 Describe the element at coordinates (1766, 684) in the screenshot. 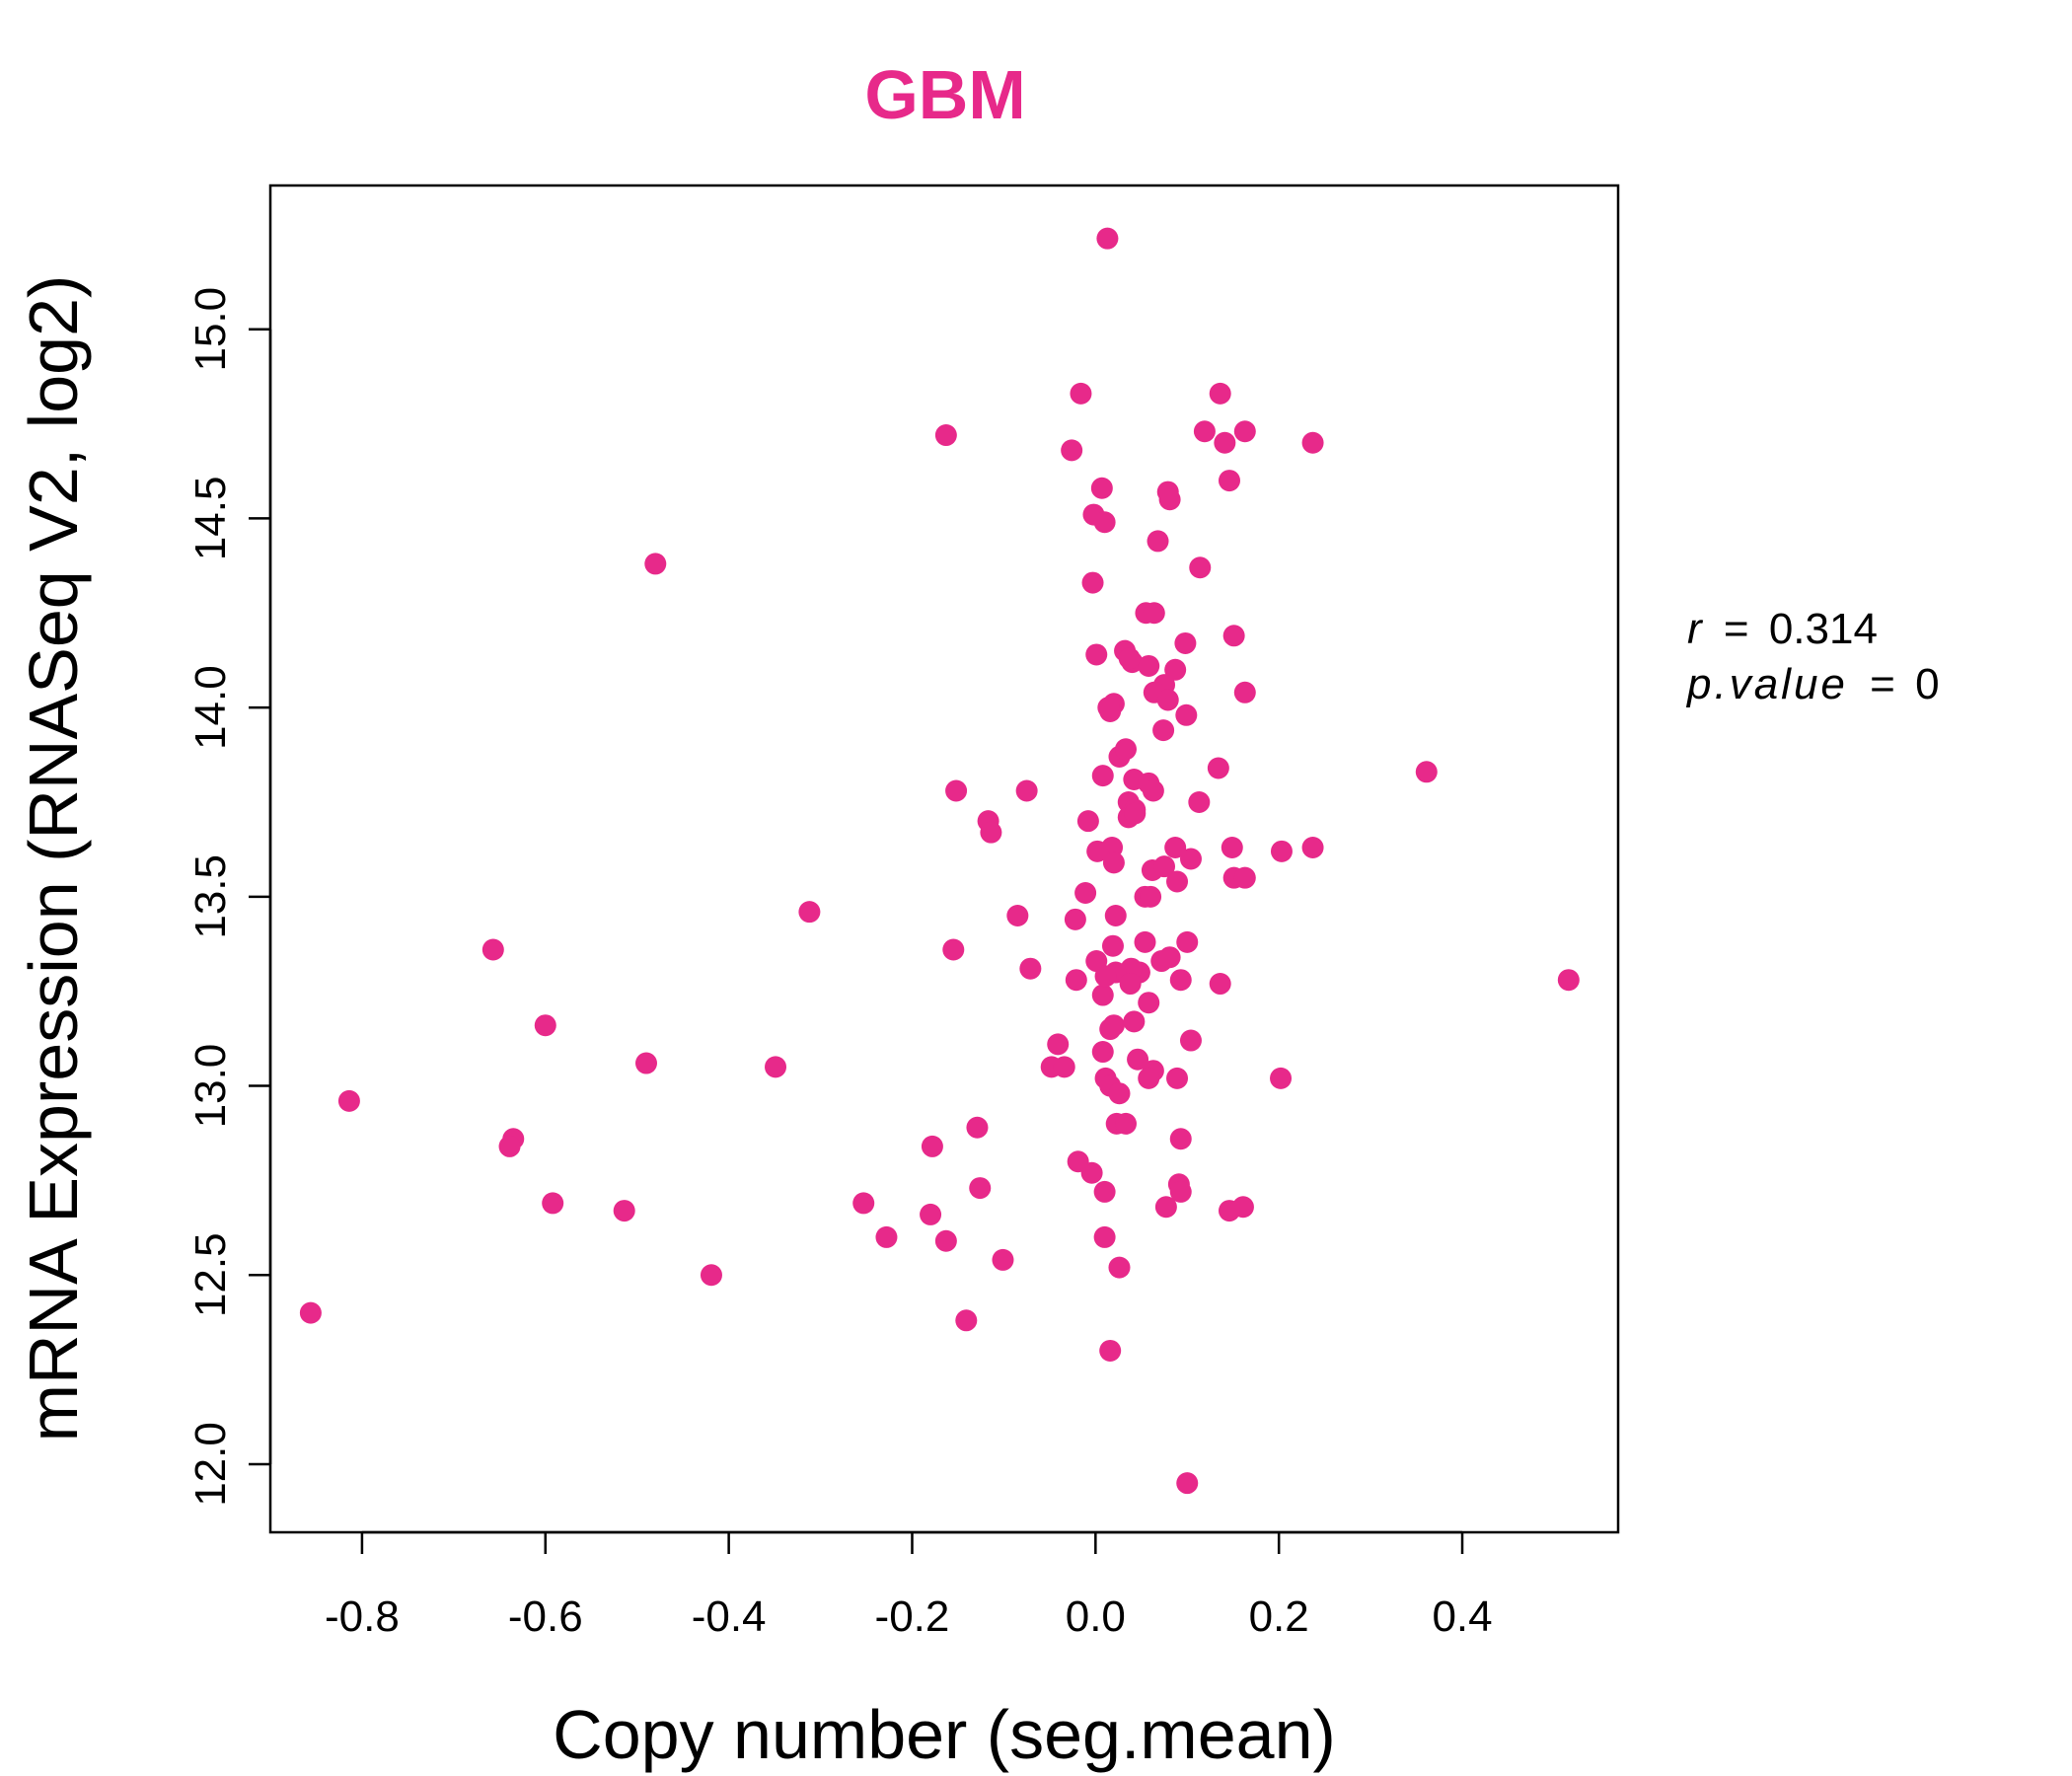

I see `p-symbol: p.value` at that location.